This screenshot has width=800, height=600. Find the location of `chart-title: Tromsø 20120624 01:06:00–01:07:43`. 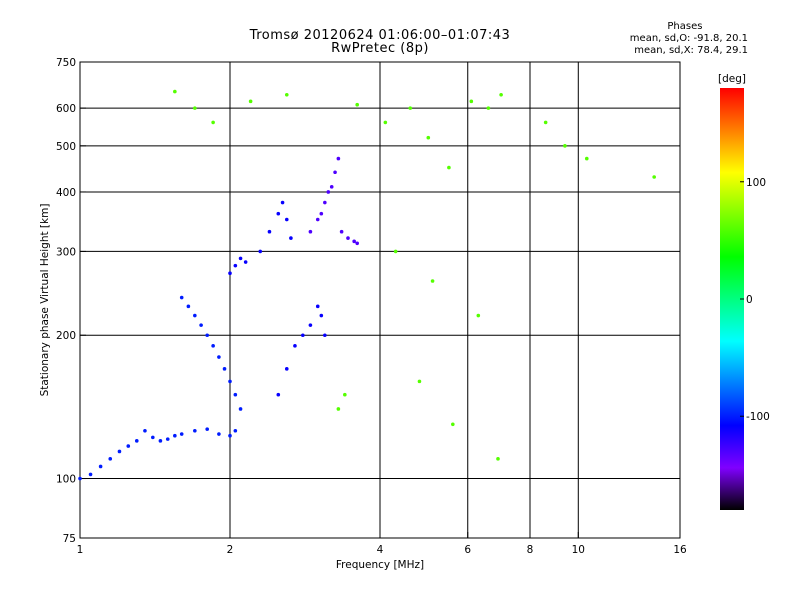

chart-title: Tromsø 20120624 01:06:00–01:07:43 is located at coordinates (380, 35).